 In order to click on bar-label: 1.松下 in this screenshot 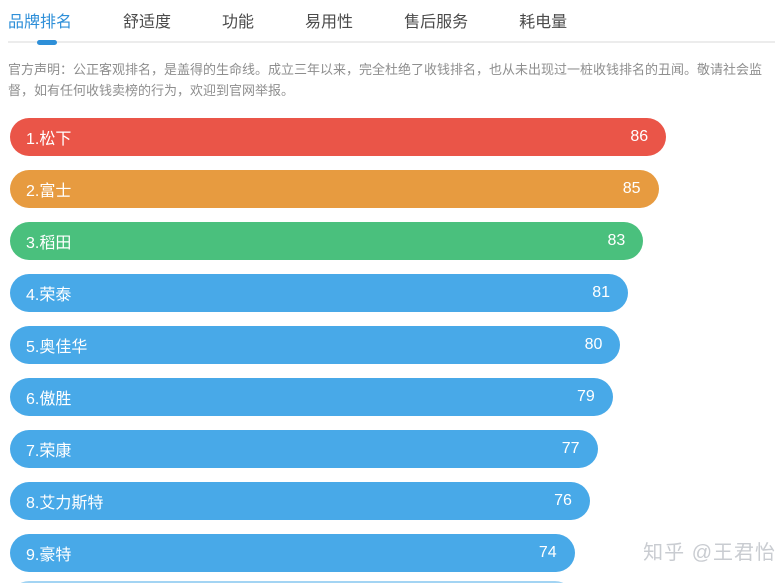, I will do `click(49, 139)`.